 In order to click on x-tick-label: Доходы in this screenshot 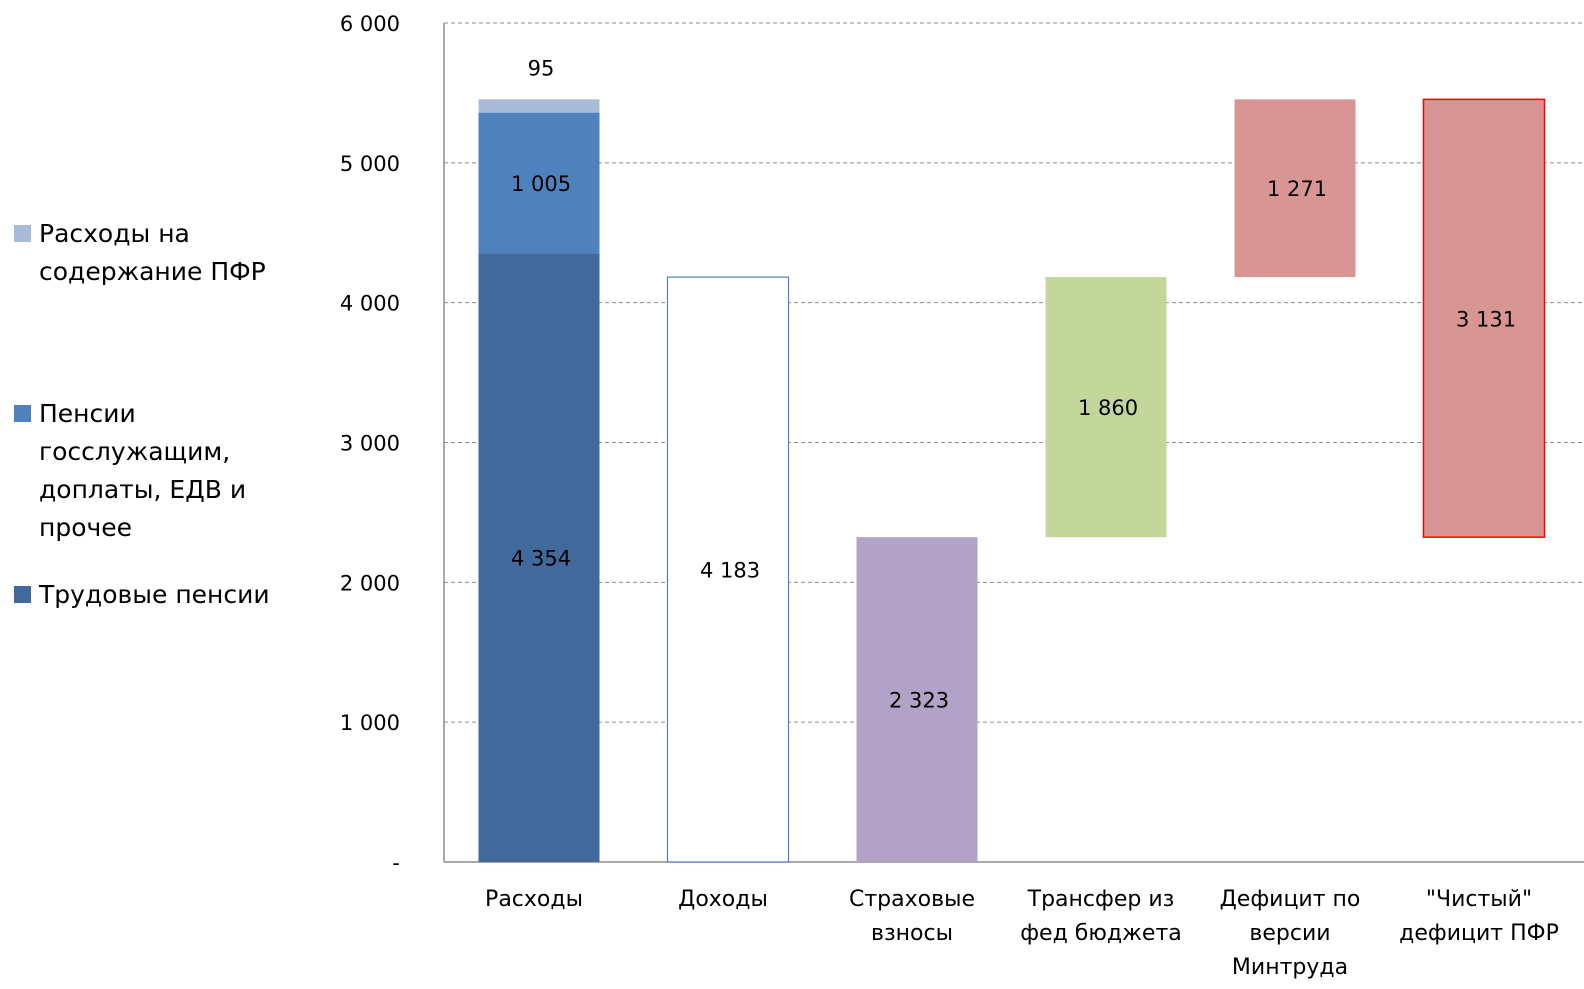, I will do `click(723, 899)`.